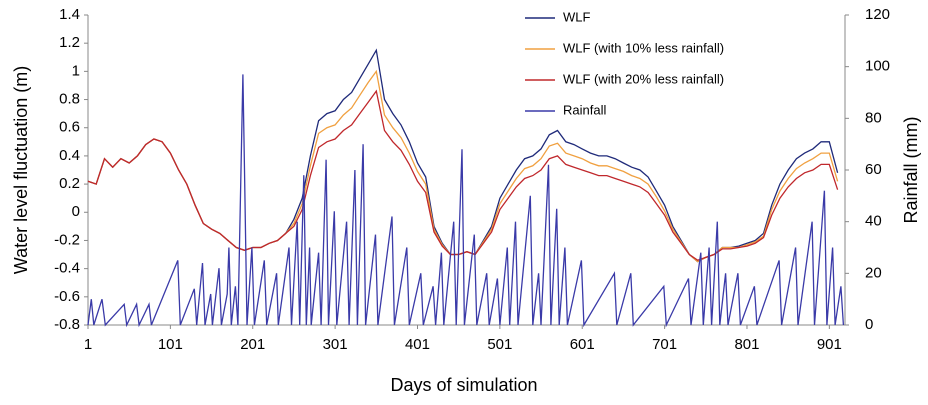  Describe the element at coordinates (877, 66) in the screenshot. I see `y2-tick-label: 100` at that location.